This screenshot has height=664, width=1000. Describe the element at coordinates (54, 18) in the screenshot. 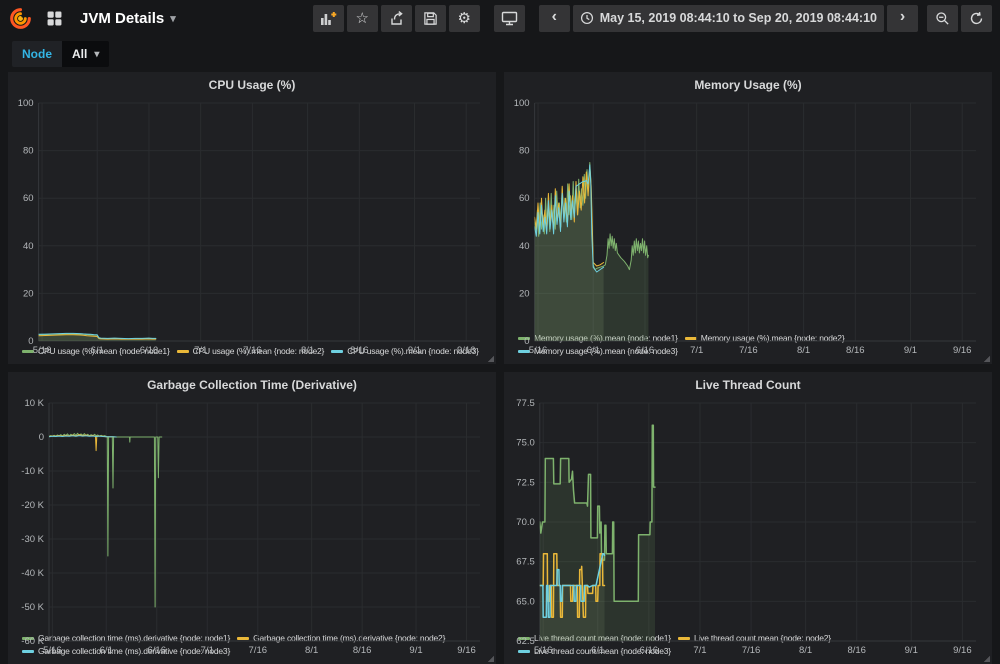

I see `dashboards-grid-icon` at that location.